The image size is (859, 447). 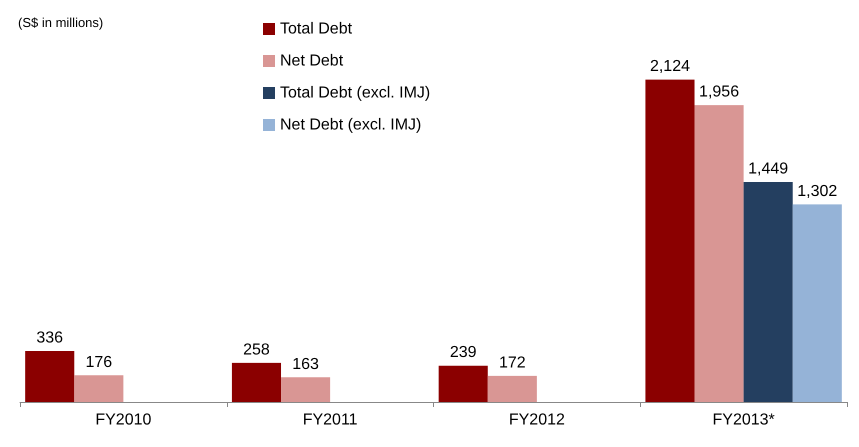 I want to click on data-label: 172, so click(x=512, y=363).